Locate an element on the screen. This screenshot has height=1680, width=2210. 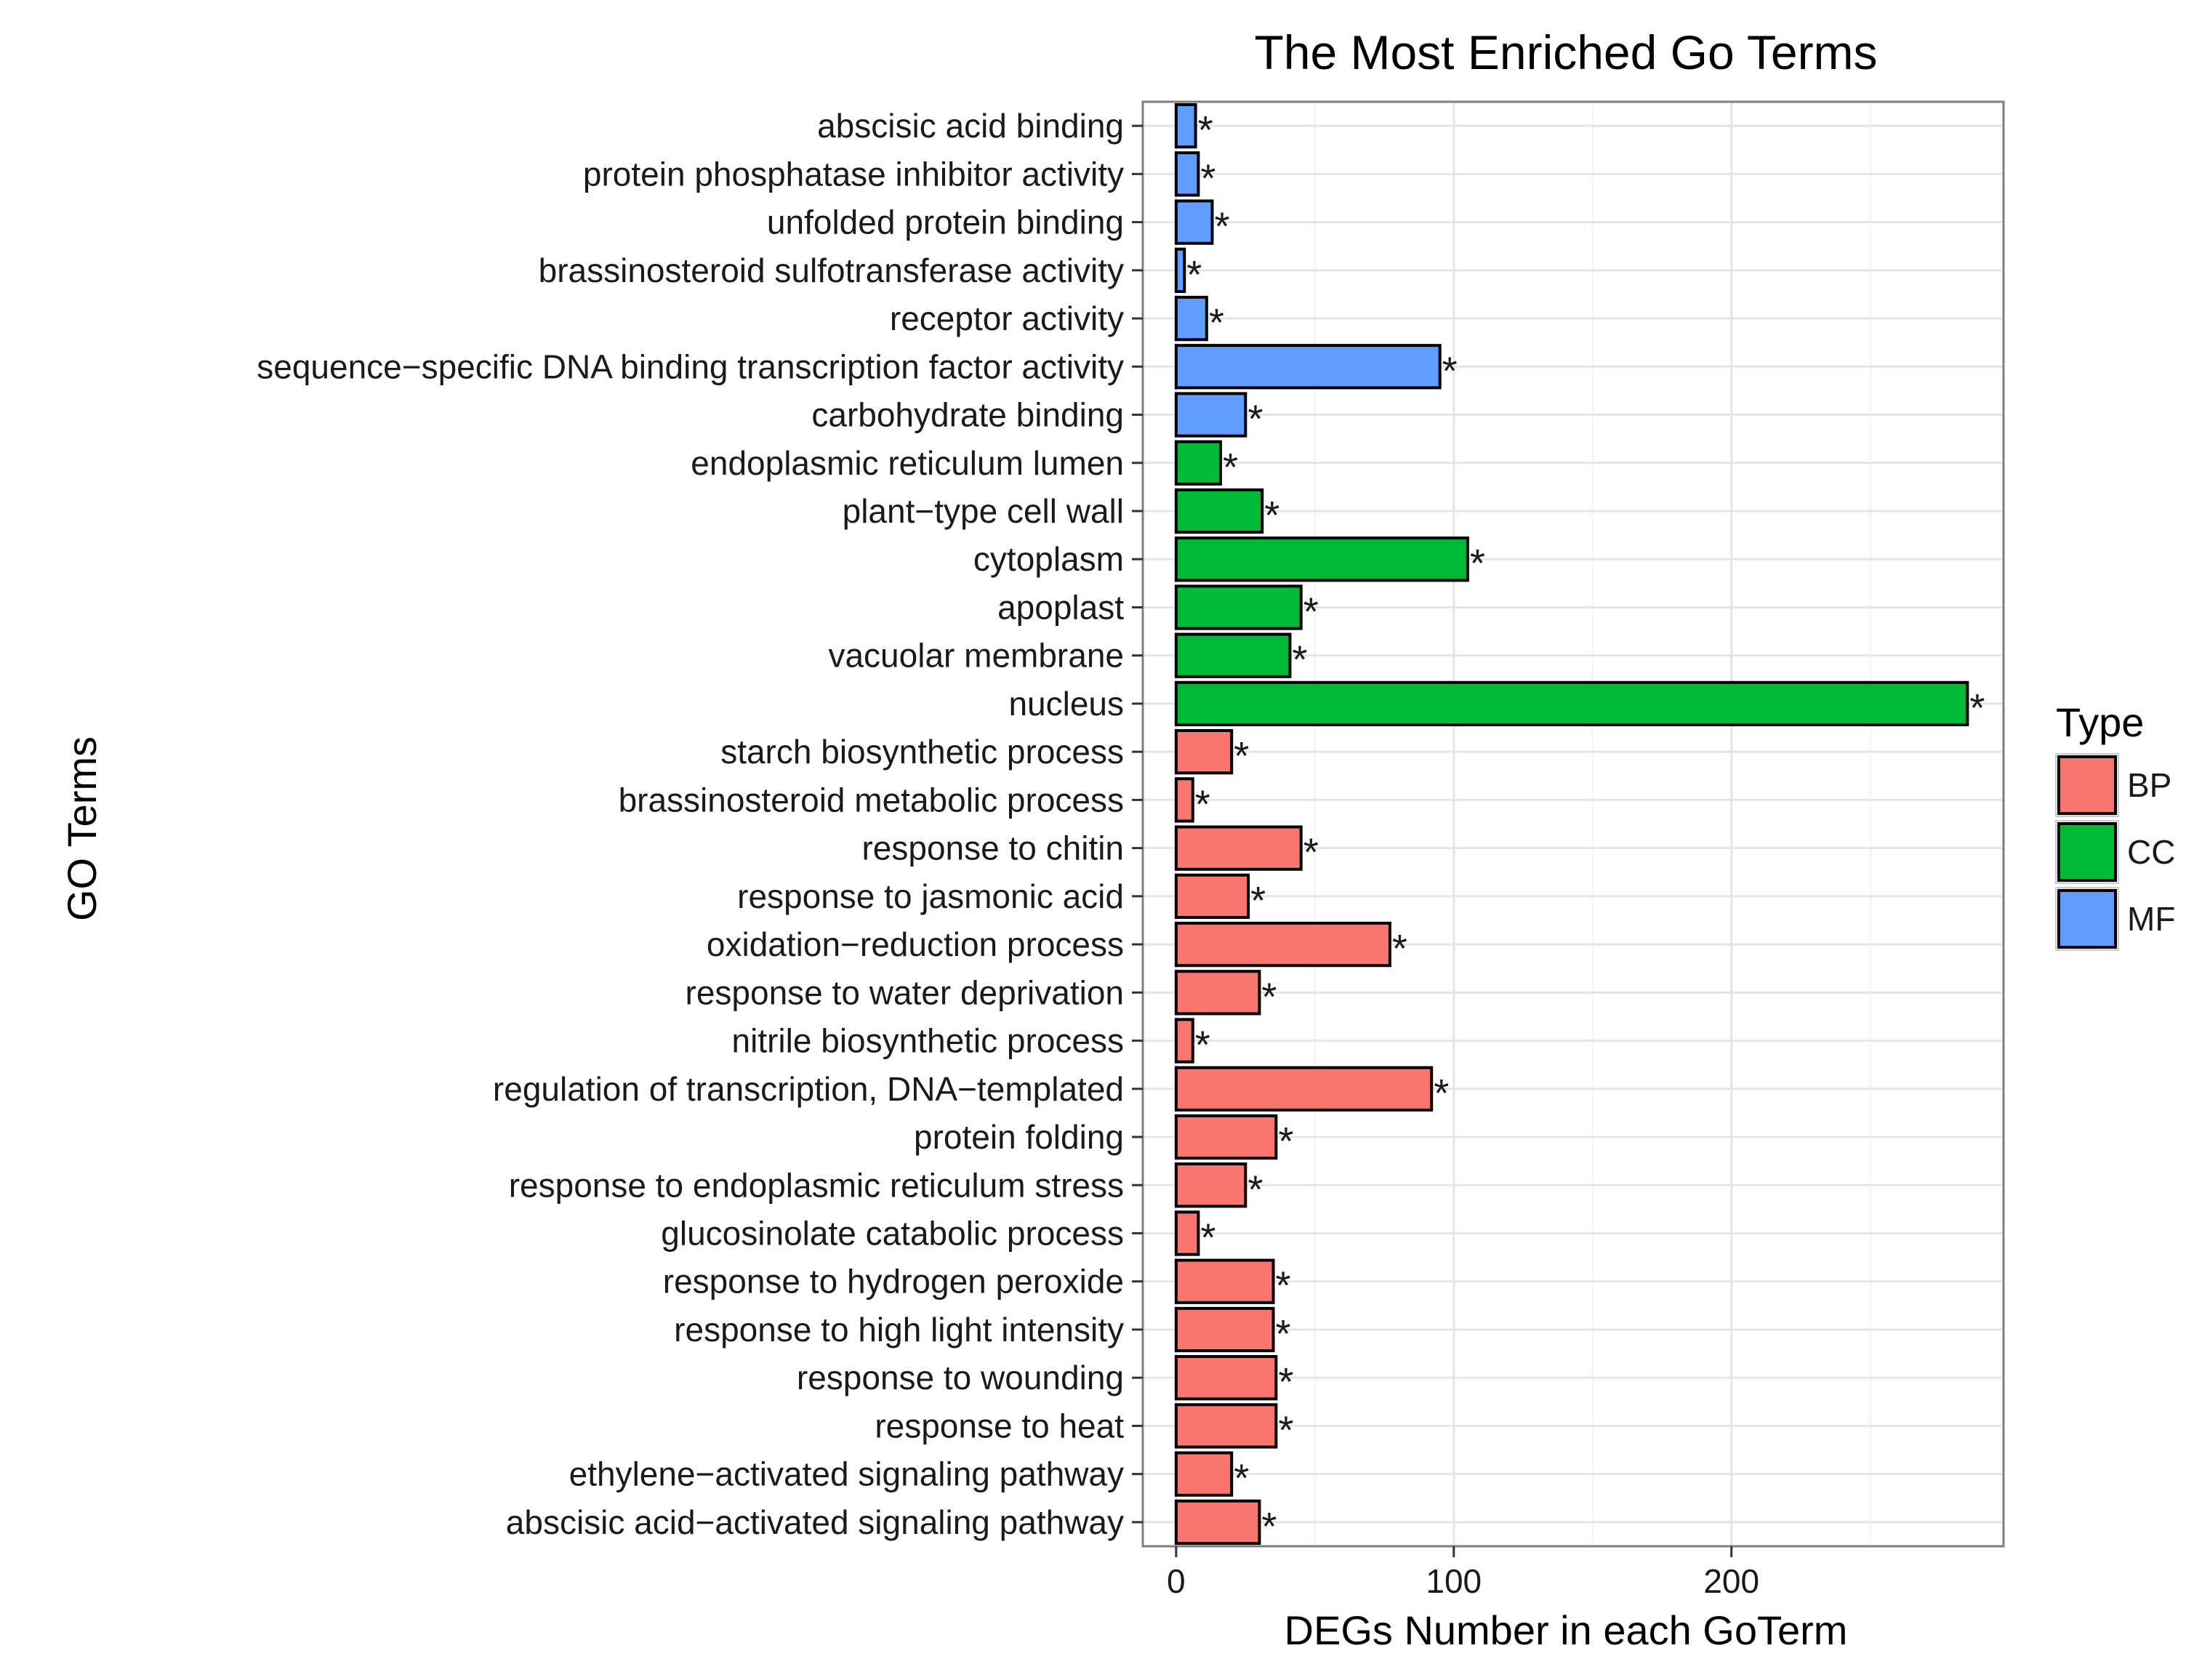
x-tick-label: 0 is located at coordinates (1176, 1581).